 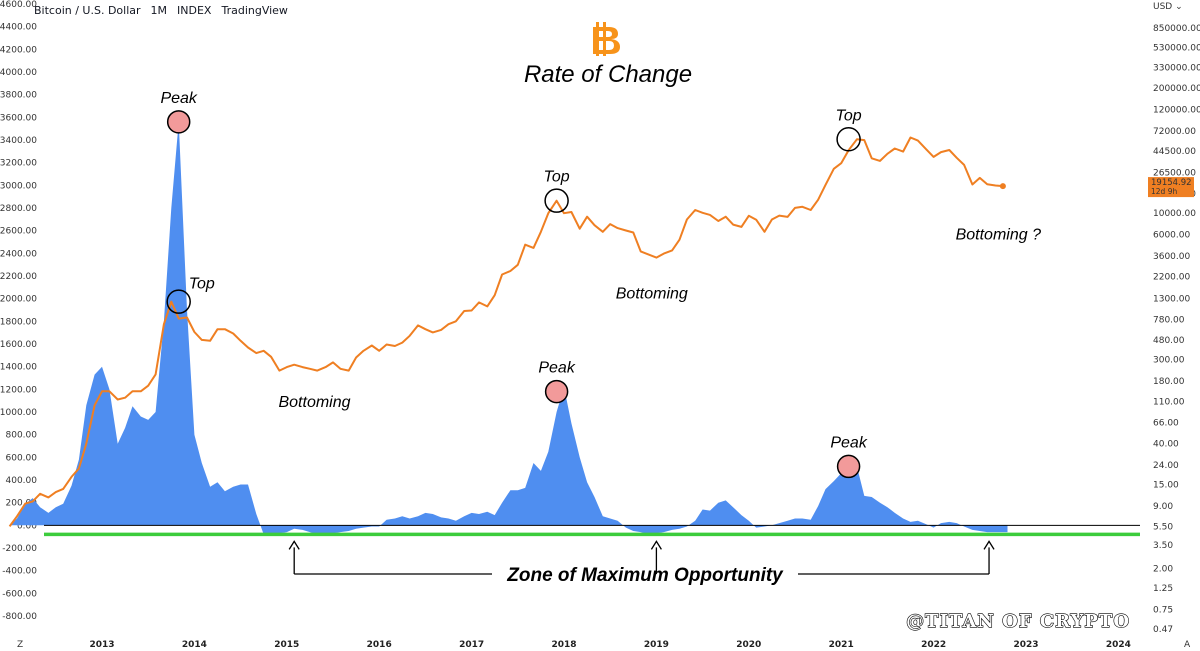 What do you see at coordinates (1166, 486) in the screenshot?
I see `right-axis-tick: 15.00` at bounding box center [1166, 486].